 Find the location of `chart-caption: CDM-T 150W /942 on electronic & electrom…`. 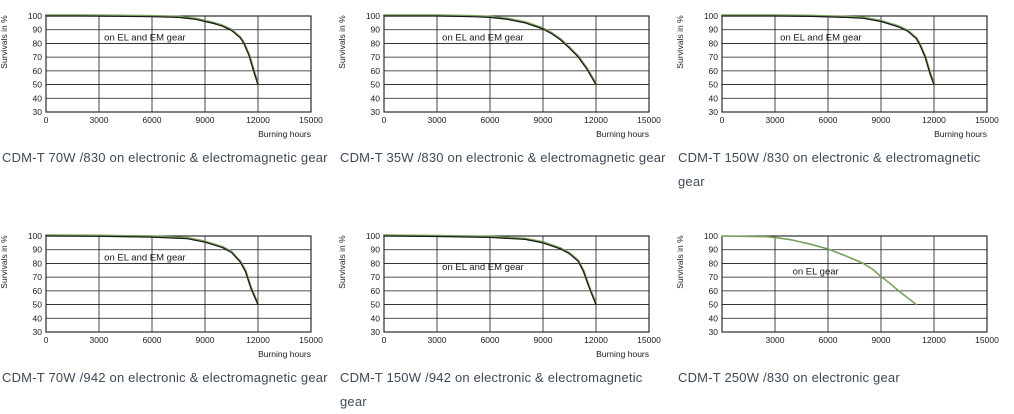

chart-caption: CDM-T 150W /942 on electronic & electrom… is located at coordinates (491, 389).